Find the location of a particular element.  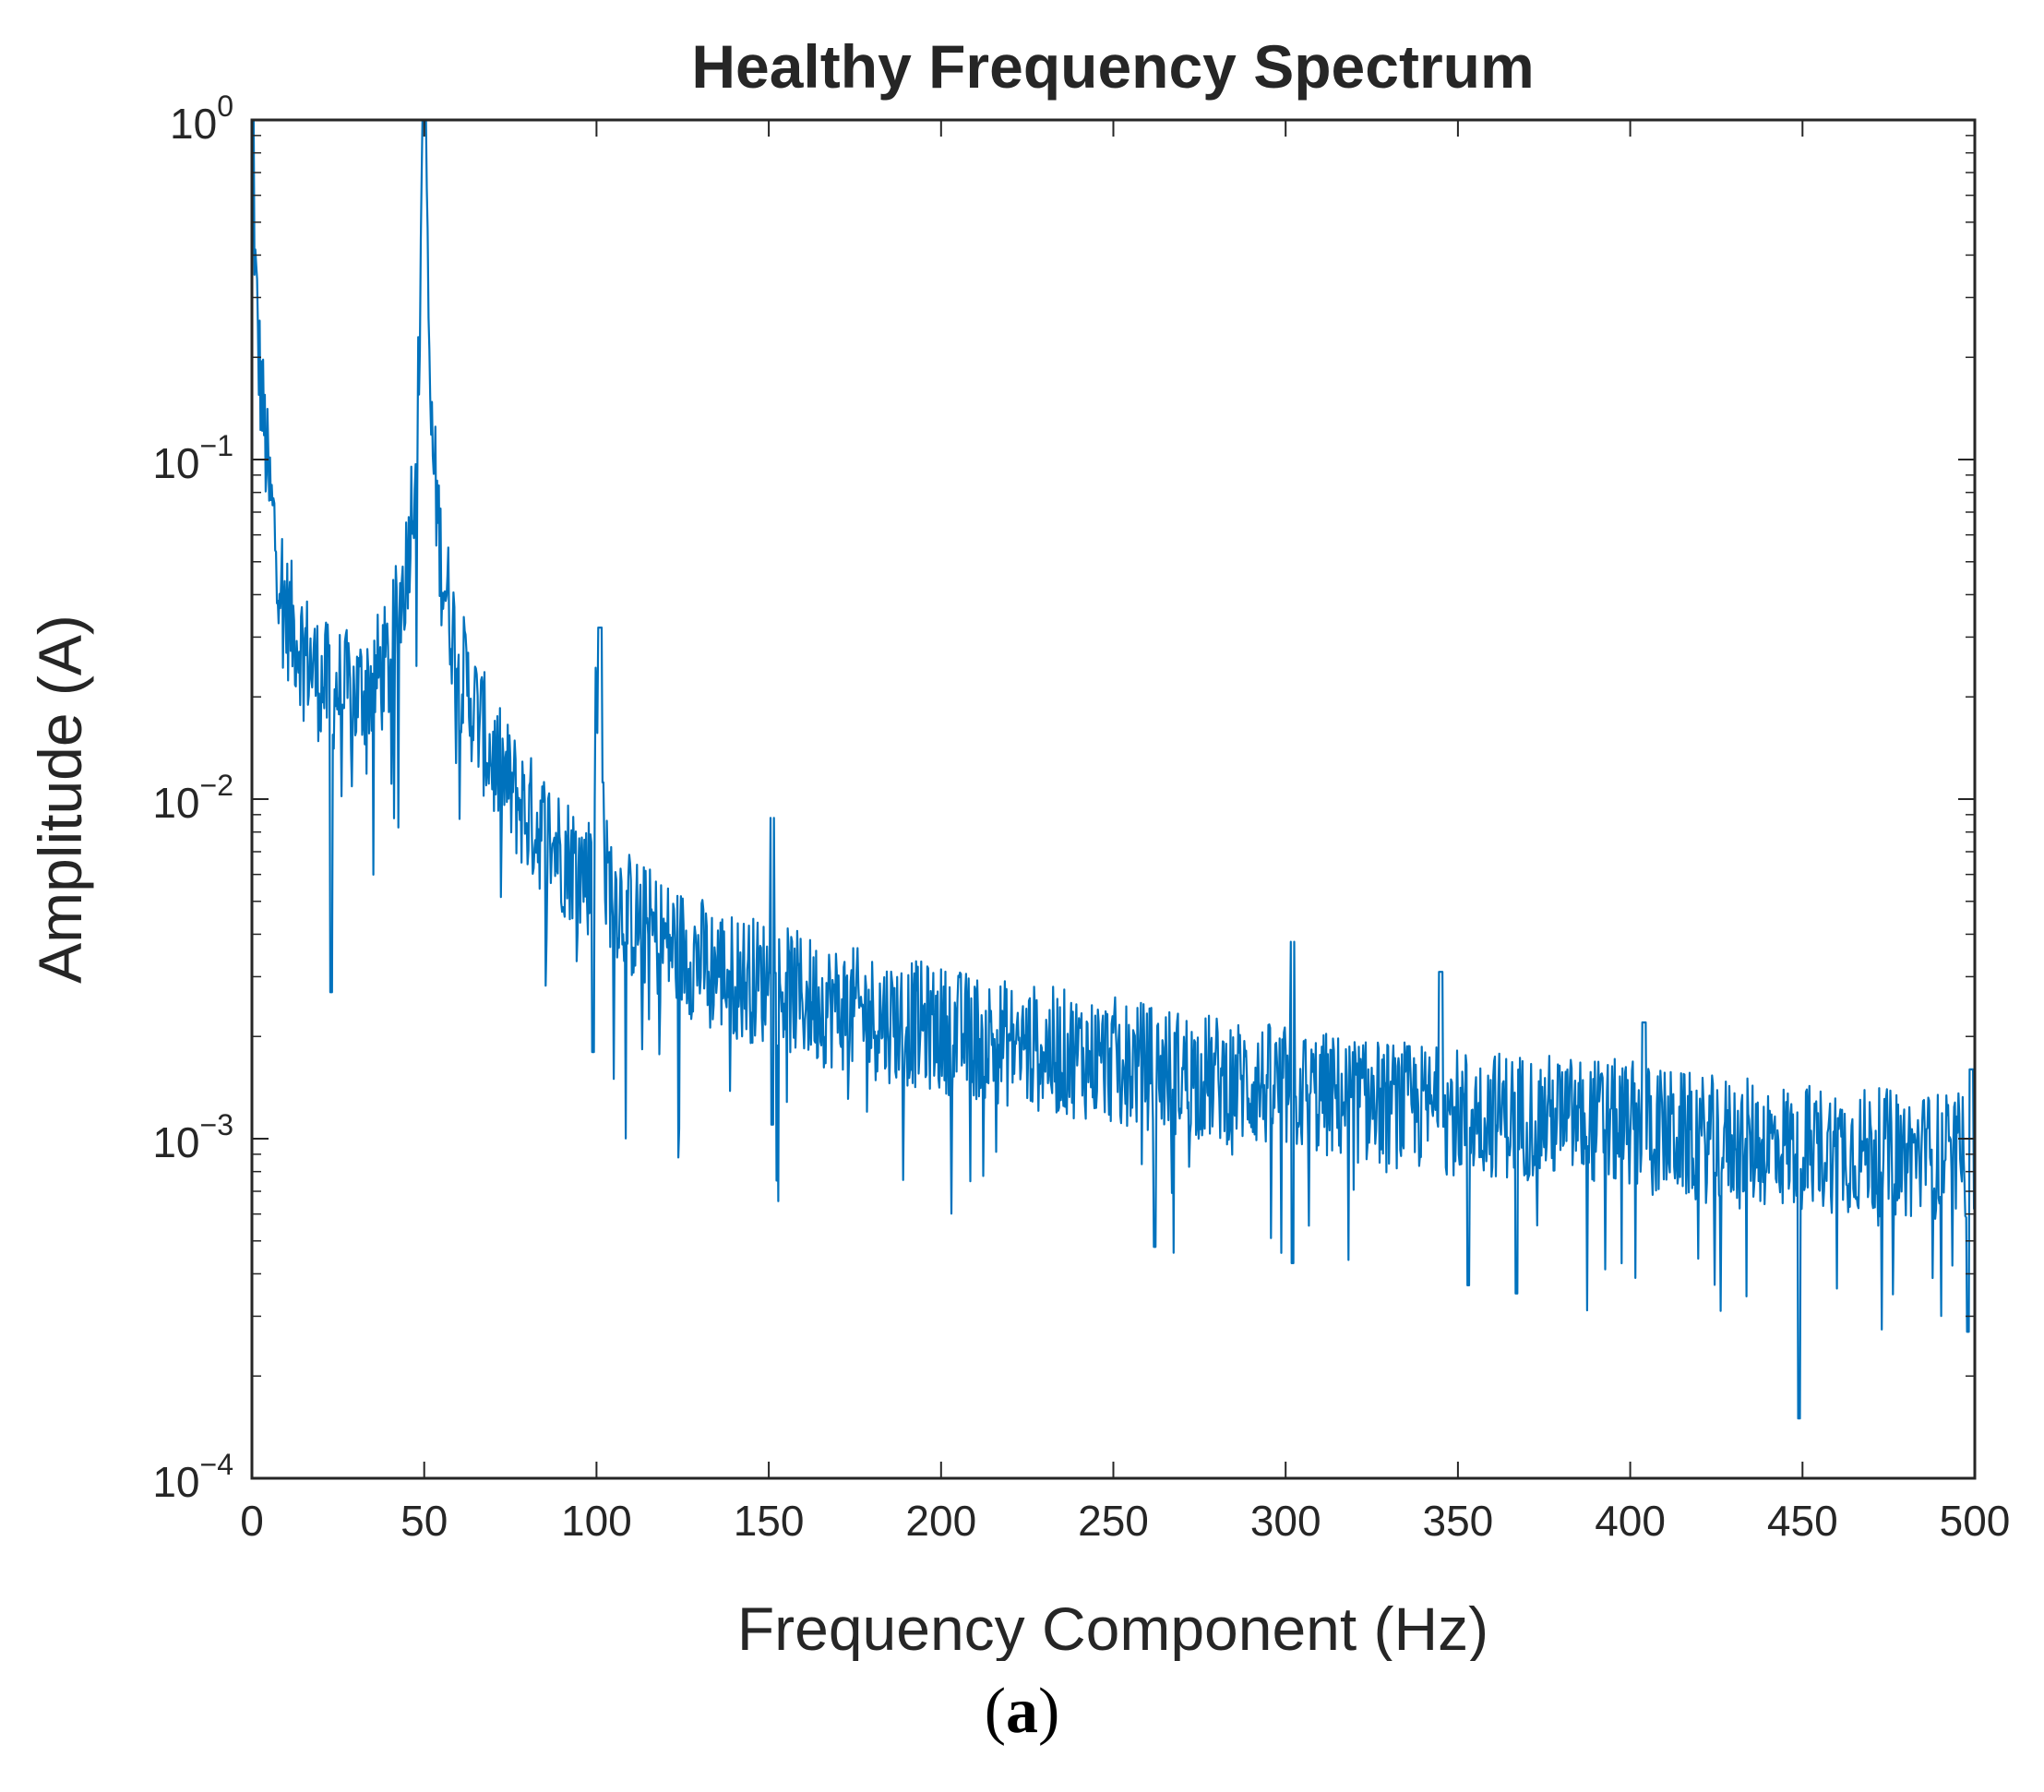

x-axis-label: Frequency Component (Hz) is located at coordinates (1112, 1628).